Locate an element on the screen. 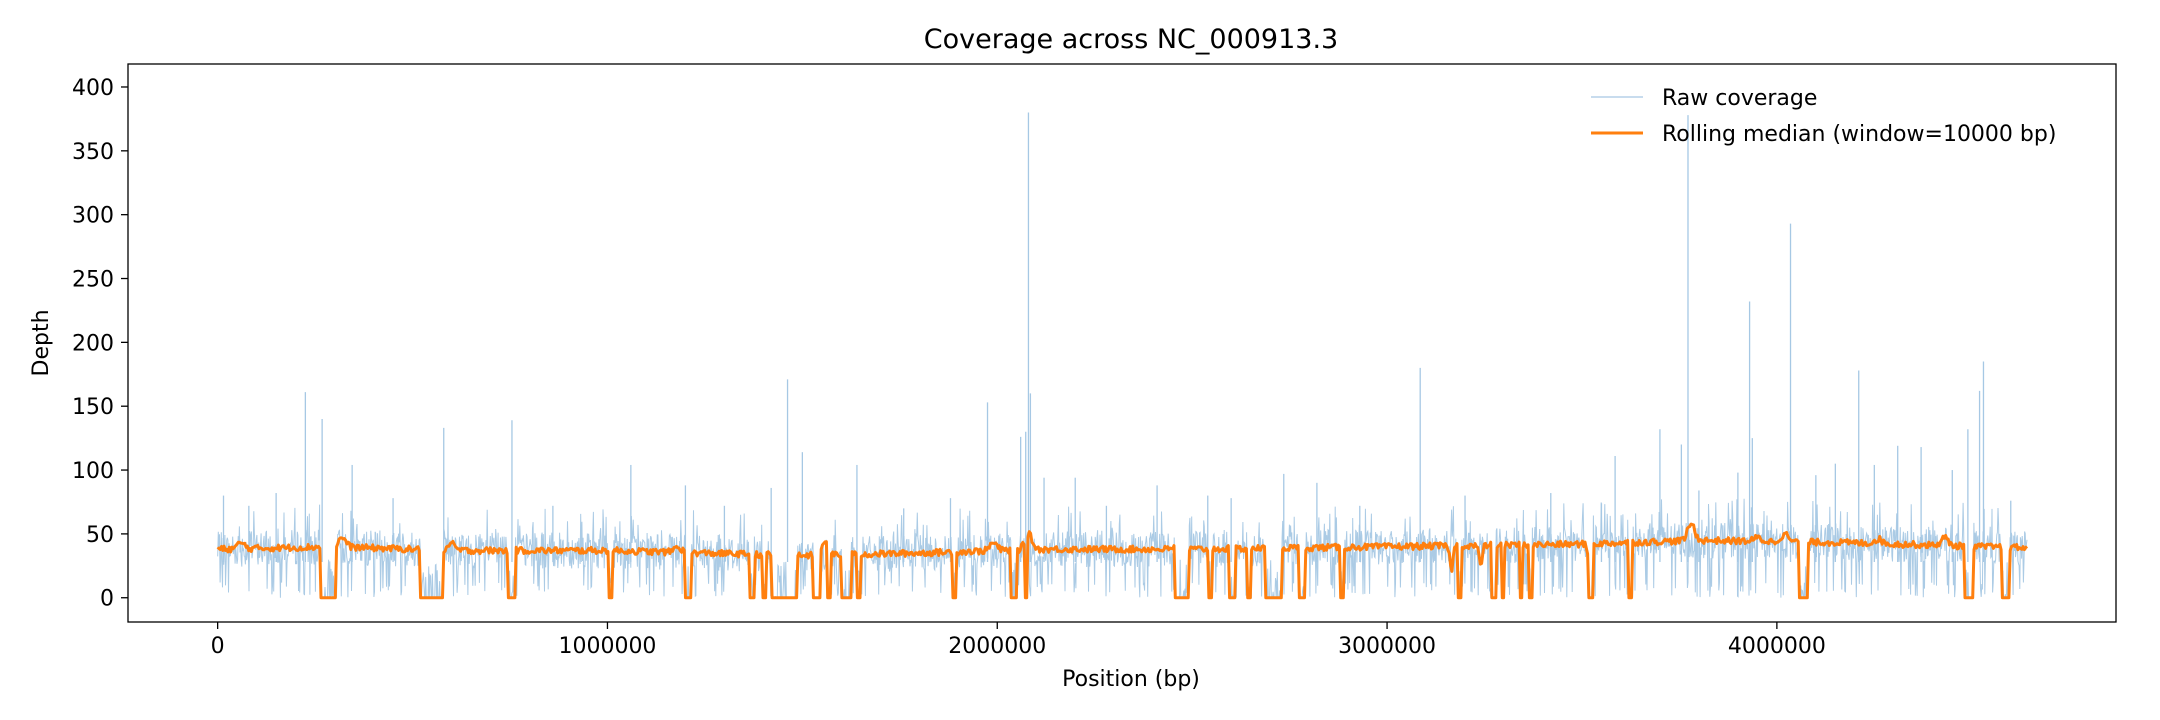  y-tick-label: 150 is located at coordinates (93, 407).